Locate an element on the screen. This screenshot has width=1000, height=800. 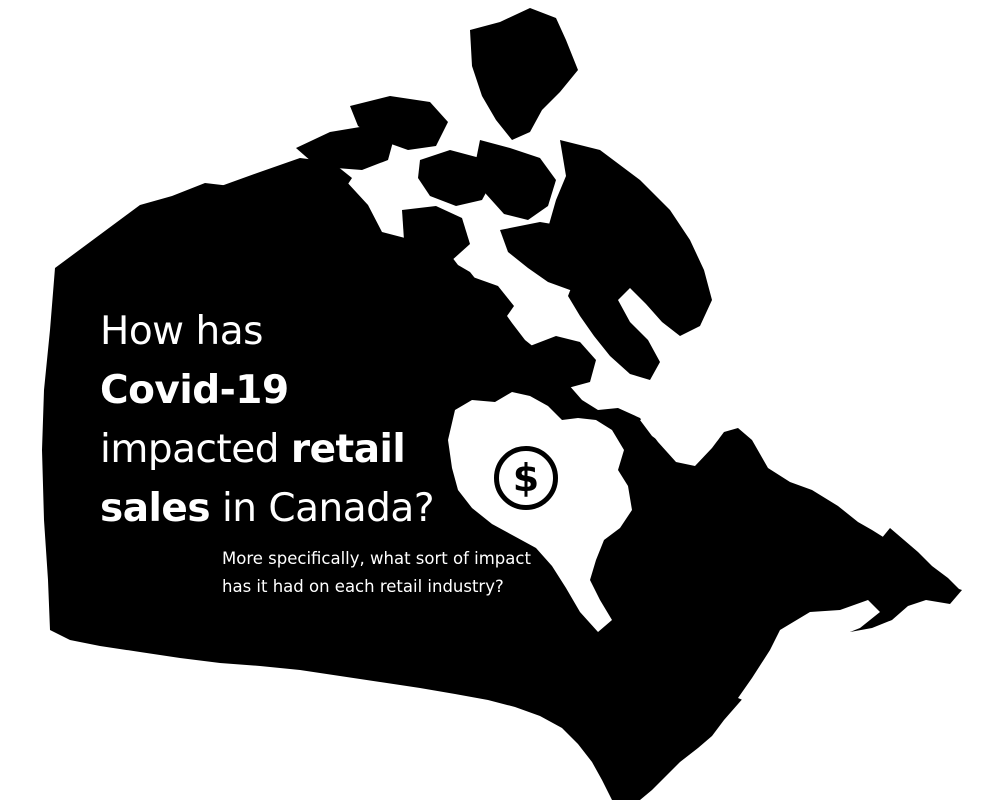
foxe-basin-inlet is located at coordinates (685, 436).